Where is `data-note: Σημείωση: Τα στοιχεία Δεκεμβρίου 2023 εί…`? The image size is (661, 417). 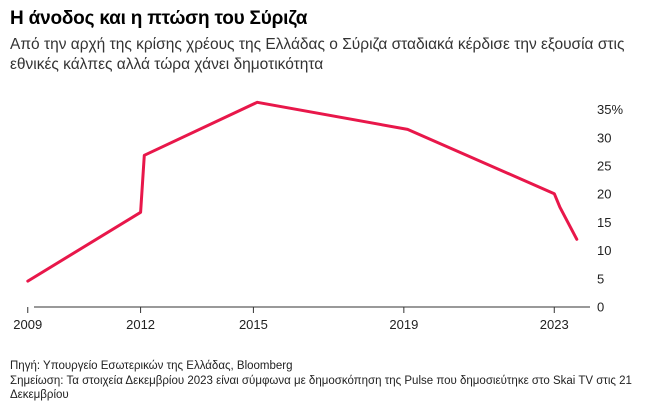 data-note: Σημείωση: Τα στοιχεία Δεκεμβρίου 2023 εί… is located at coordinates (321, 388).